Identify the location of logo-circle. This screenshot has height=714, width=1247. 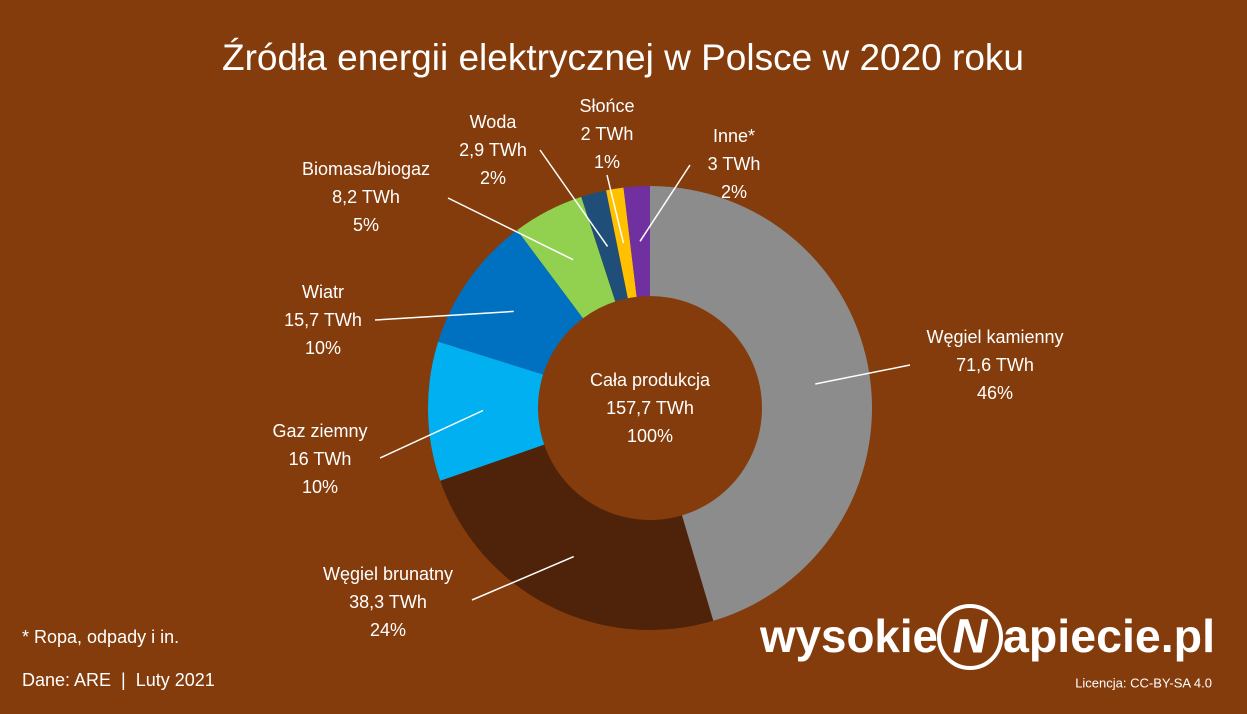
(970, 637).